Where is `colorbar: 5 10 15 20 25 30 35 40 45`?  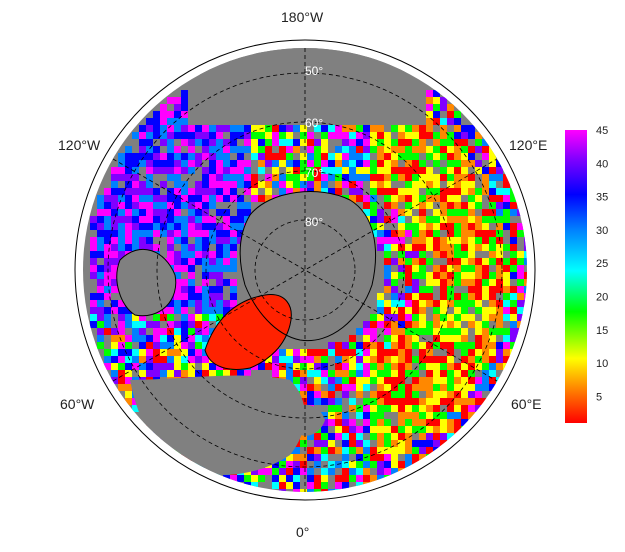 colorbar: 5 10 15 20 25 30 35 40 45 is located at coordinates (586, 274).